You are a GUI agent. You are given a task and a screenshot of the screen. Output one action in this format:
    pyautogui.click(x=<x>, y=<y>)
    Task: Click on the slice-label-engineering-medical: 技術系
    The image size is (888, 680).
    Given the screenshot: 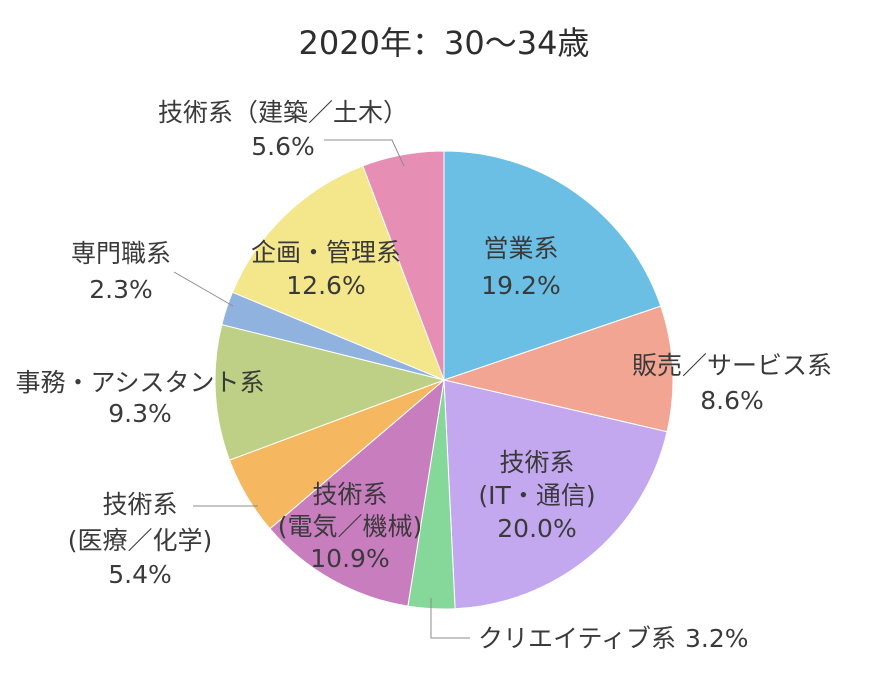 What is the action you would take?
    pyautogui.click(x=139, y=504)
    